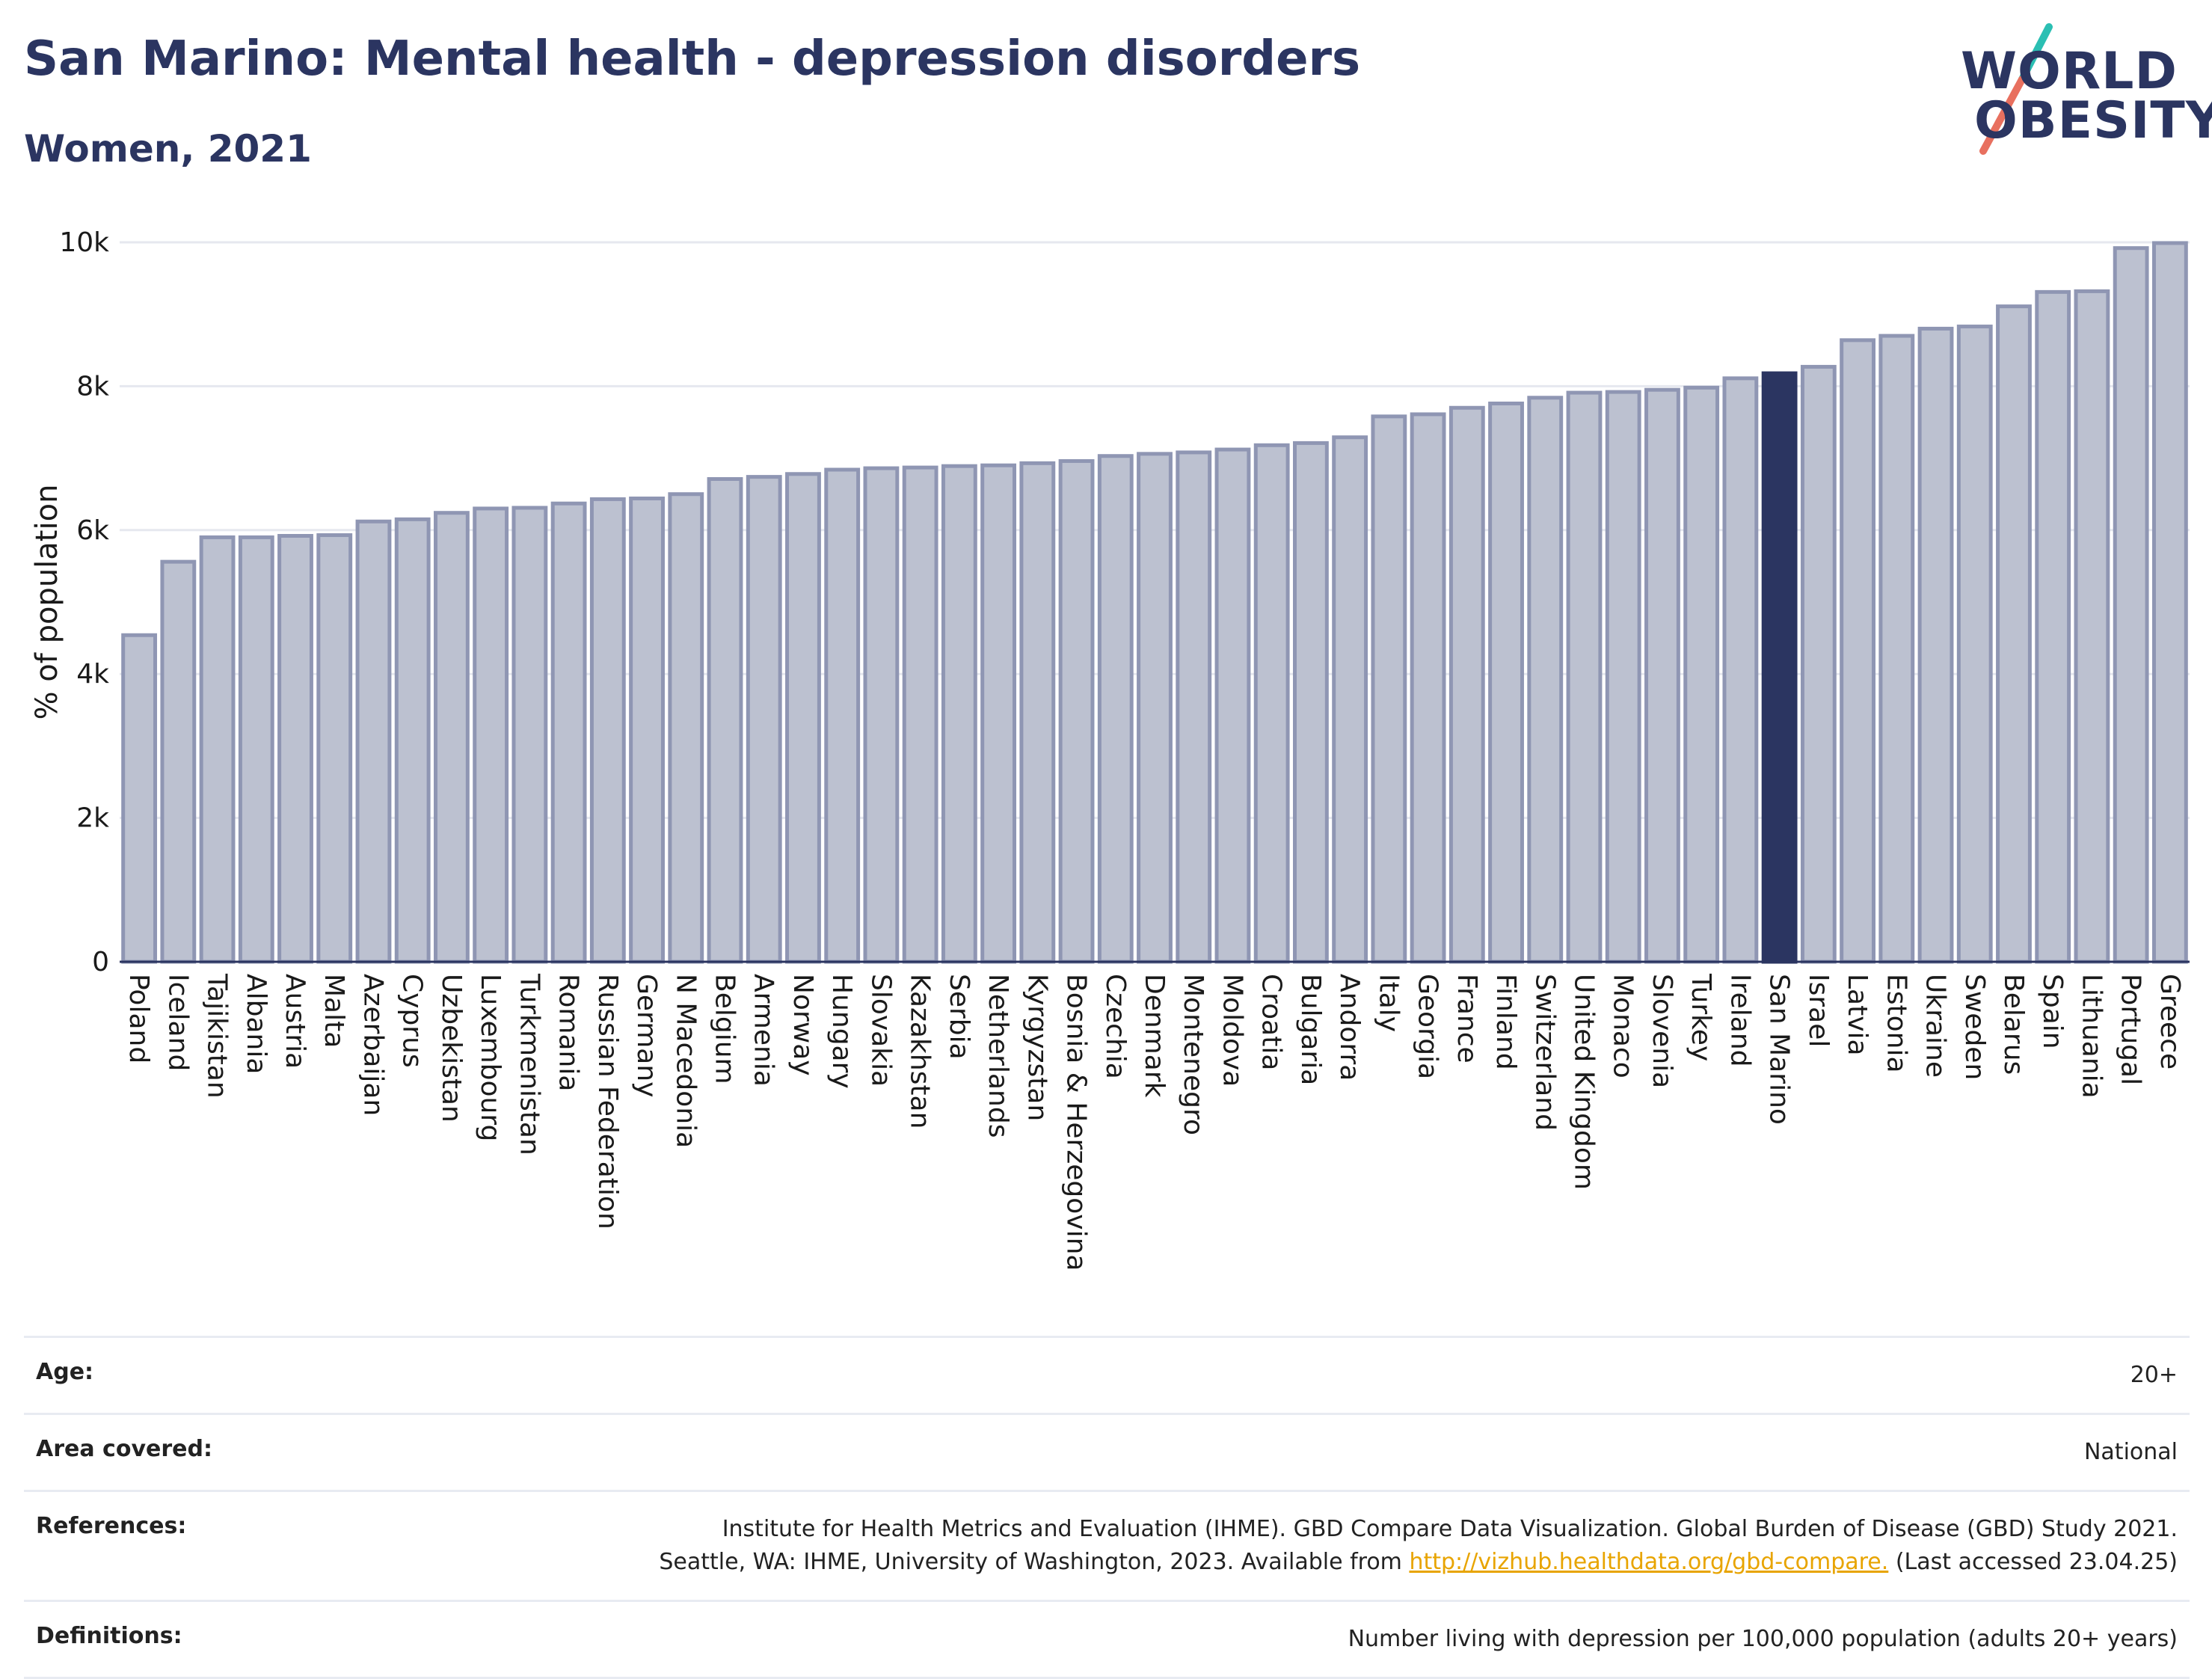 The height and width of the screenshot is (1679, 2212). What do you see at coordinates (168, 149) in the screenshot?
I see `chart-subtitle: Women, 2021` at bounding box center [168, 149].